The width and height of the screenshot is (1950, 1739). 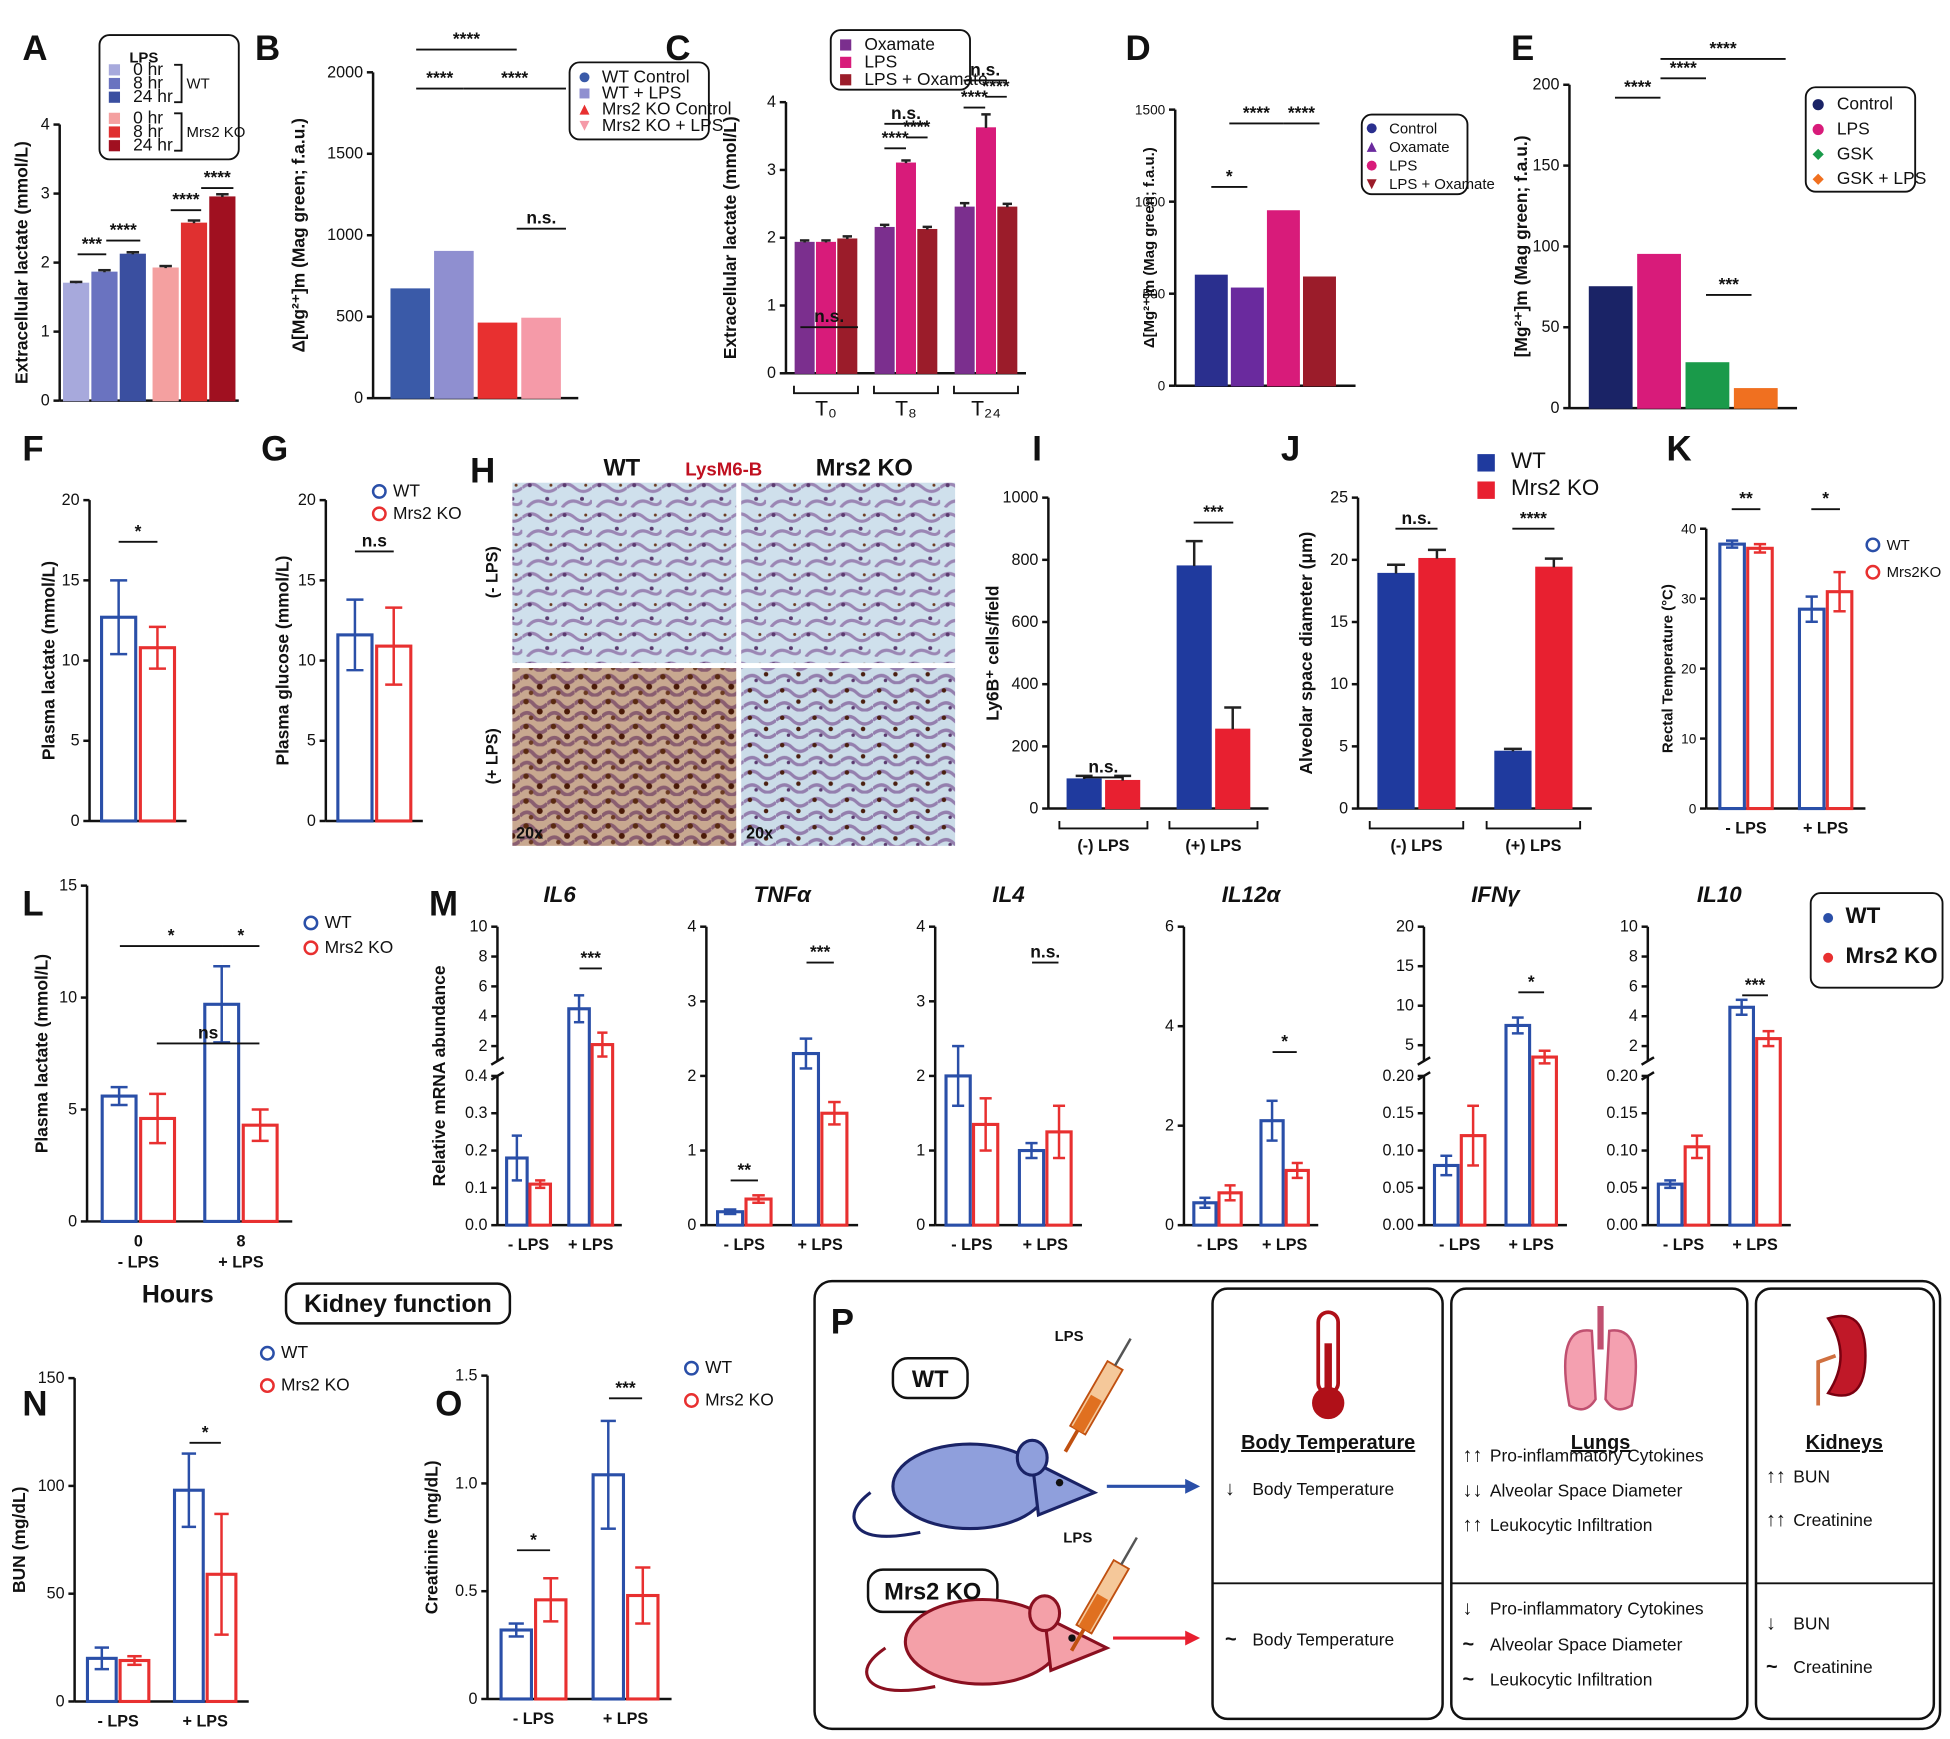 I want to click on y-tick-label: 25, so click(x=1339, y=498).